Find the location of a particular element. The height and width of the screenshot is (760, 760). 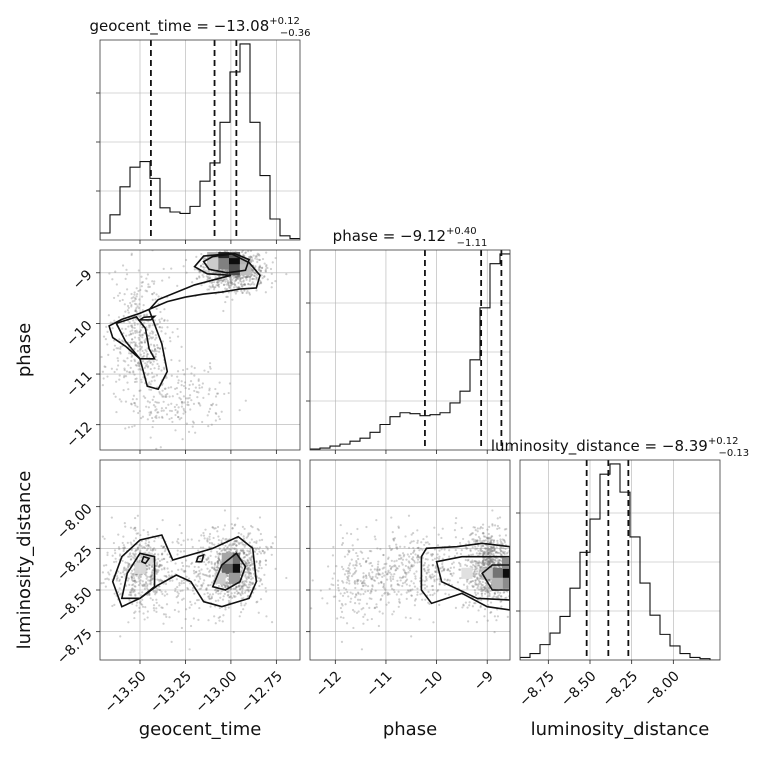

panel-background is located at coordinates (620, 560).